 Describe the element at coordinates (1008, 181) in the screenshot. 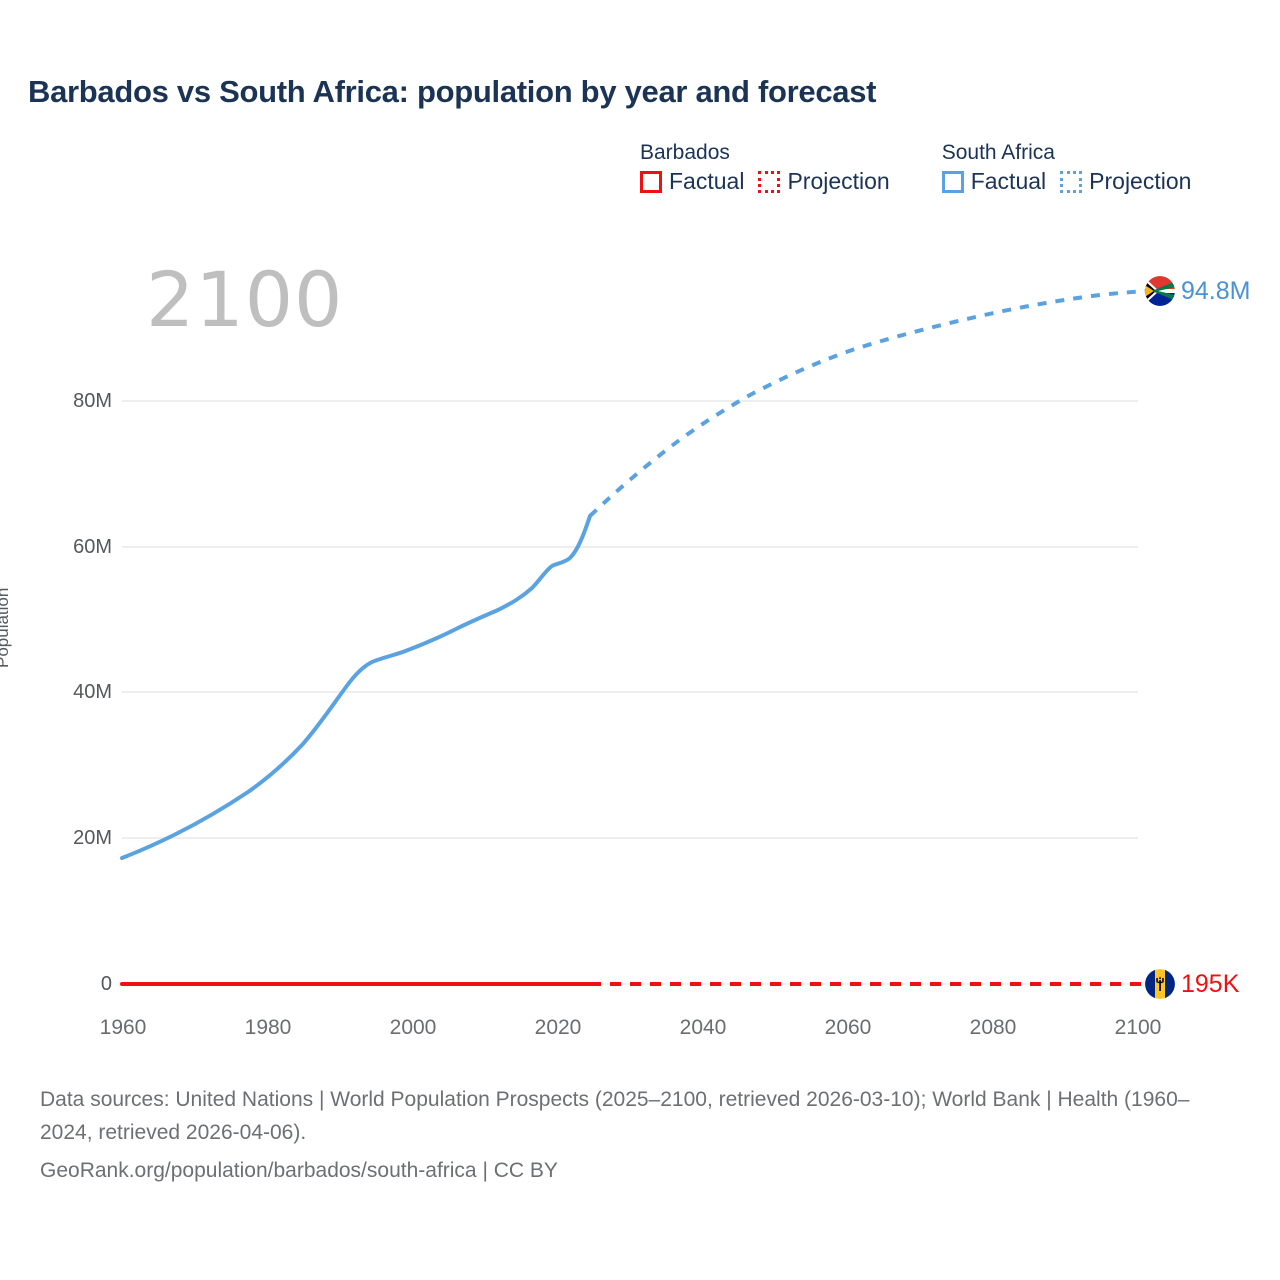

I see `legend-label-south-africa-factual: Factual` at that location.